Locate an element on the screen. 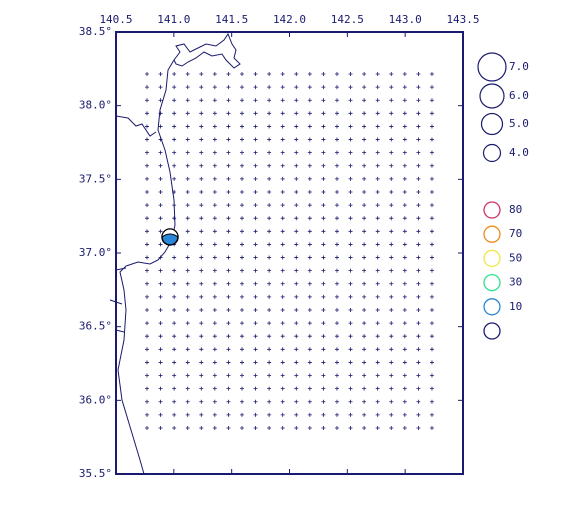 This screenshot has width=576, height=508. epicenter is located at coordinates (170, 237).